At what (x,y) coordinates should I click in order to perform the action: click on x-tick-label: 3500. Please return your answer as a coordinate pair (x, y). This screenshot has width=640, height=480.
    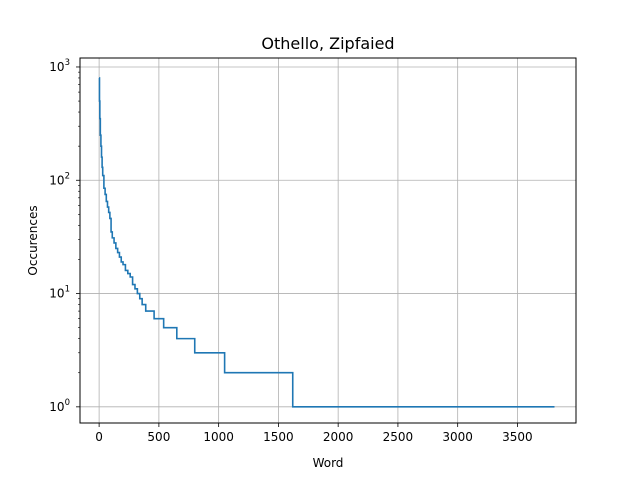
    Looking at the image, I should click on (517, 437).